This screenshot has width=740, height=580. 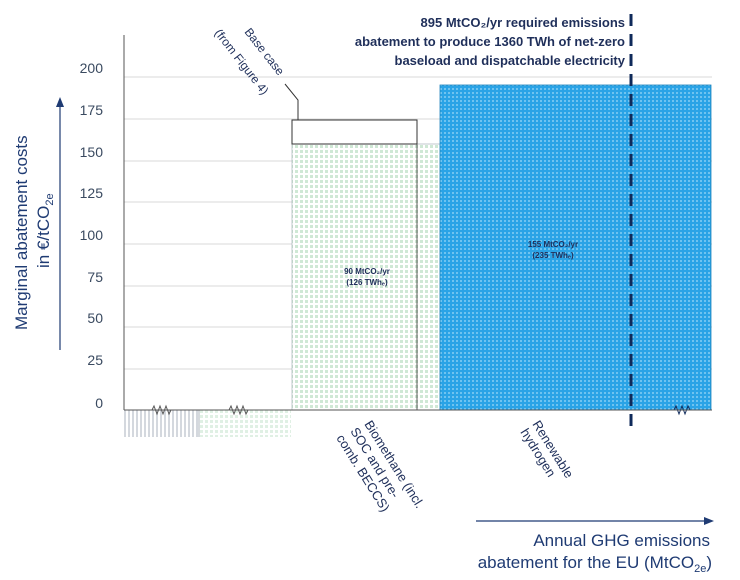 I want to click on bar-label-biomethane-line1: 90 MtCO₂/yr, so click(x=367, y=271).